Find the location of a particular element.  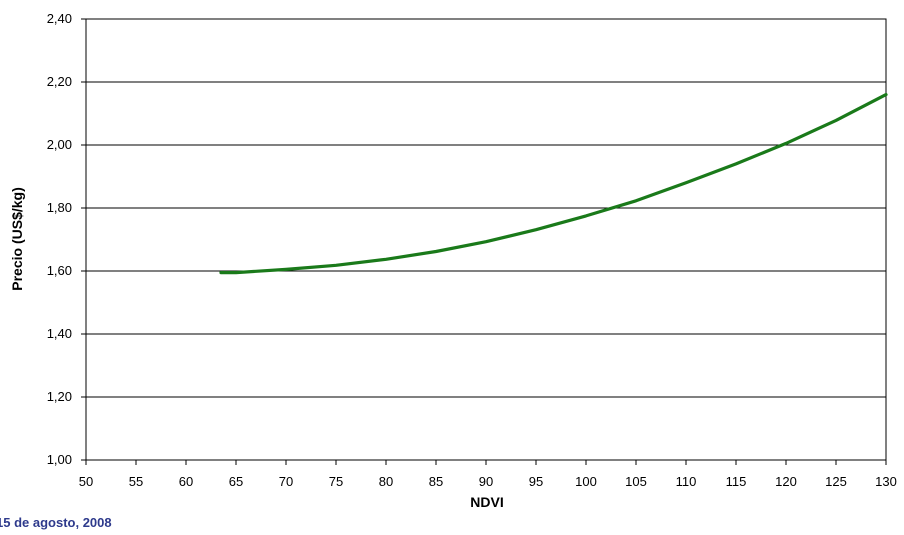

date-footnote: 15 de agosto, 2008 is located at coordinates (56, 522).